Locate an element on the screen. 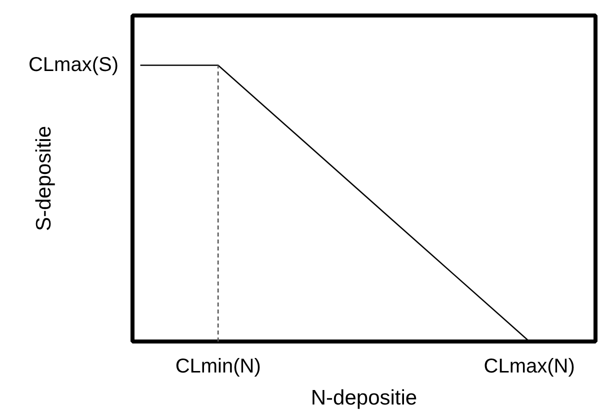 This screenshot has height=412, width=601. y-axis-title: S-depositie is located at coordinates (44, 179).